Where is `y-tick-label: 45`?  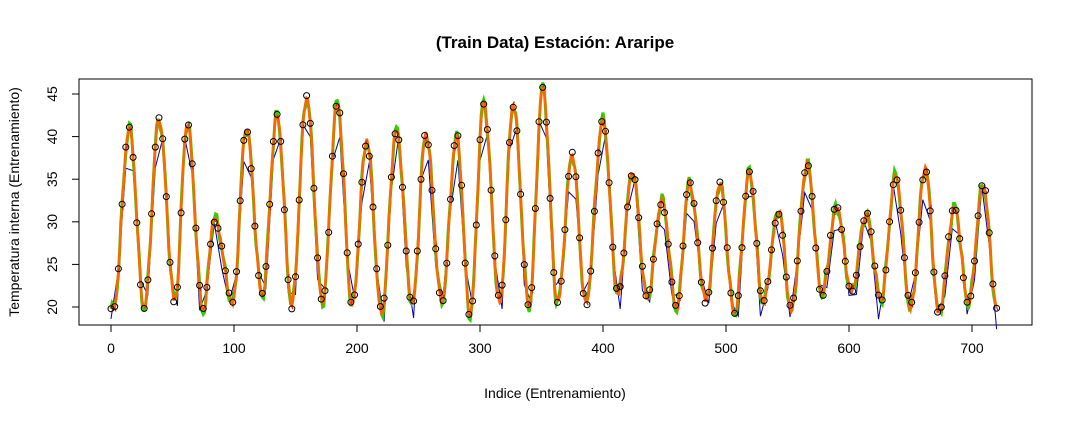
y-tick-label: 45 is located at coordinates (52, 94).